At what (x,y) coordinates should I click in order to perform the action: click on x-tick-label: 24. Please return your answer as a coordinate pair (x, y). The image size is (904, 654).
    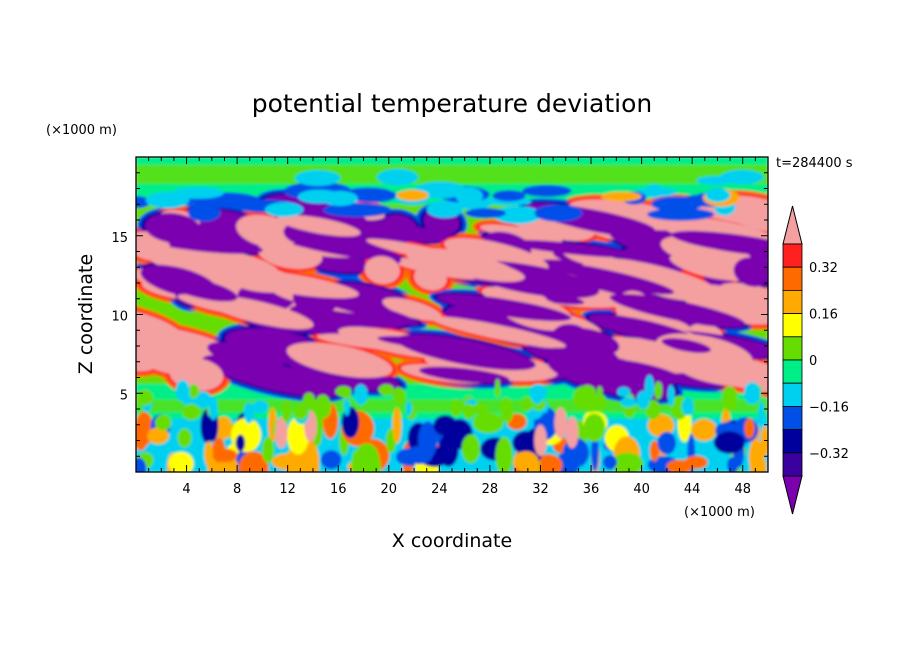
    Looking at the image, I should click on (439, 489).